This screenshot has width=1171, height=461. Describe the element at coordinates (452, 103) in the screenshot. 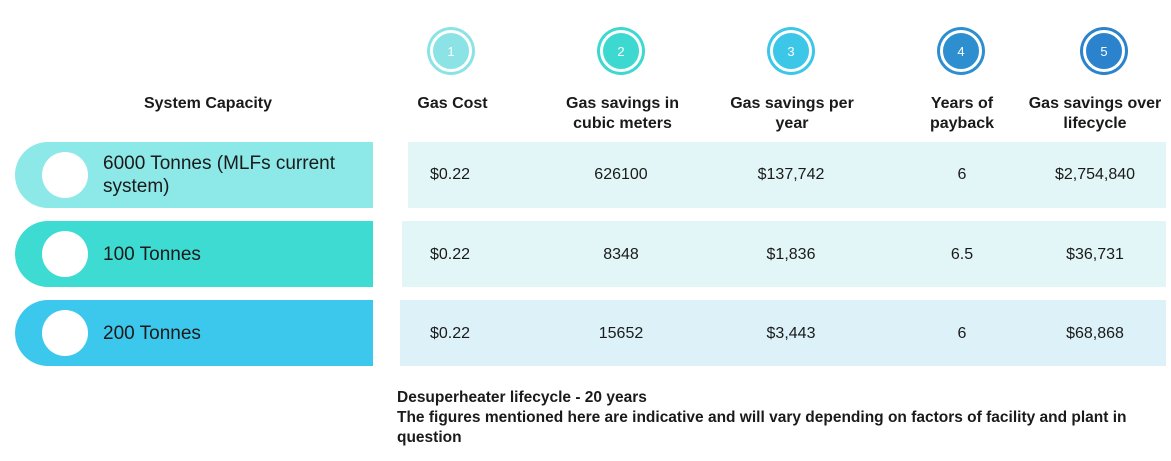

I see `header-gas-cost: Gas Cost` at that location.